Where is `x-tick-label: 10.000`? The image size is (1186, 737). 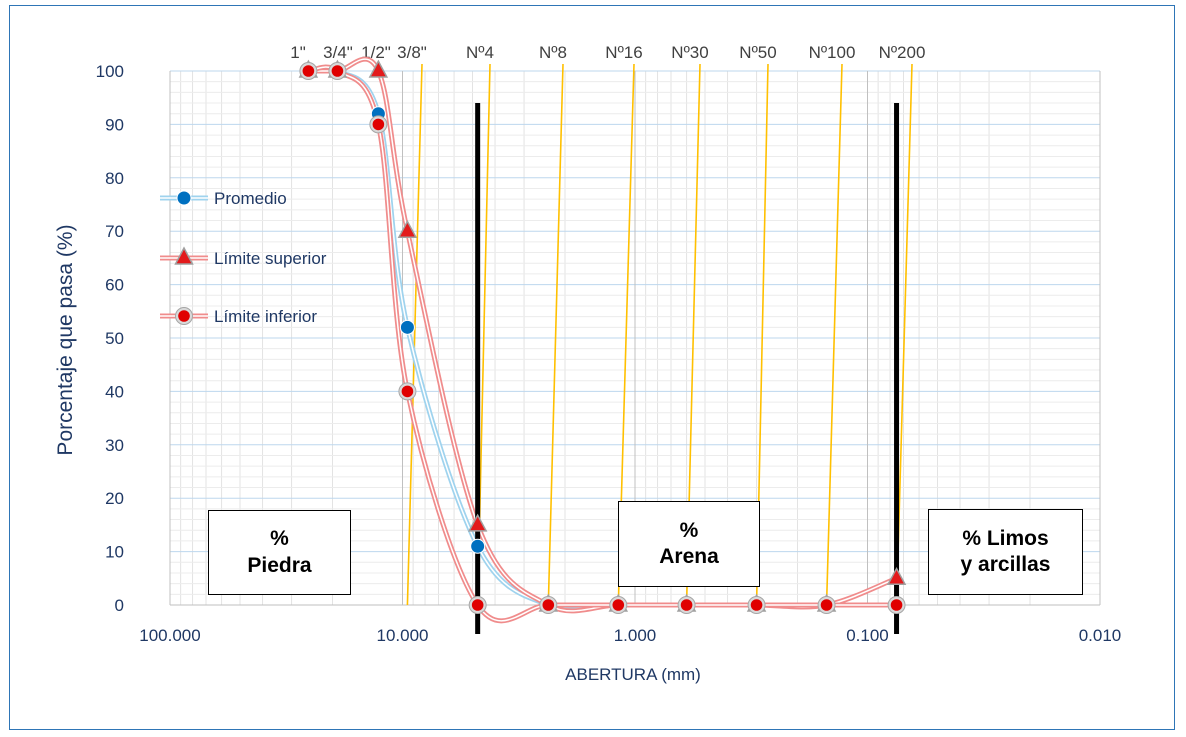 x-tick-label: 10.000 is located at coordinates (403, 635).